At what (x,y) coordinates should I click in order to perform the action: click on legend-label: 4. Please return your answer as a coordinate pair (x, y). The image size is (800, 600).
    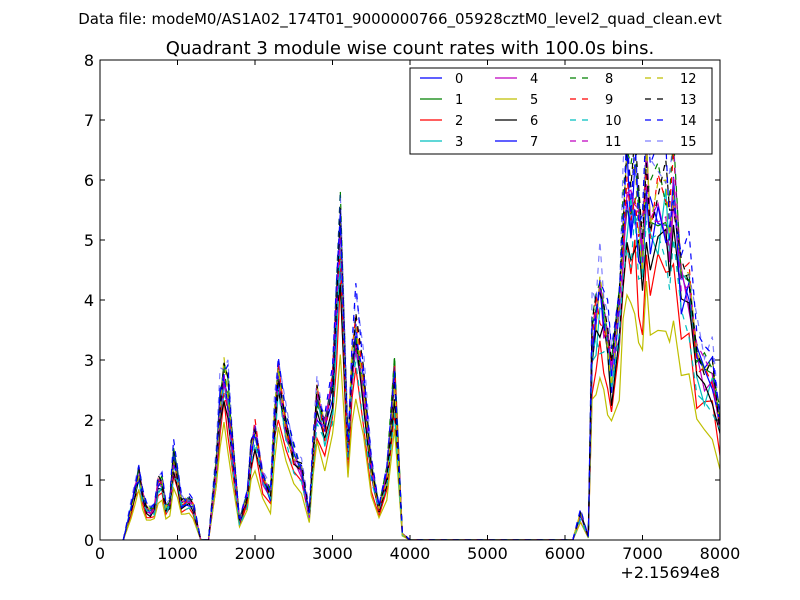
    Looking at the image, I should click on (534, 79).